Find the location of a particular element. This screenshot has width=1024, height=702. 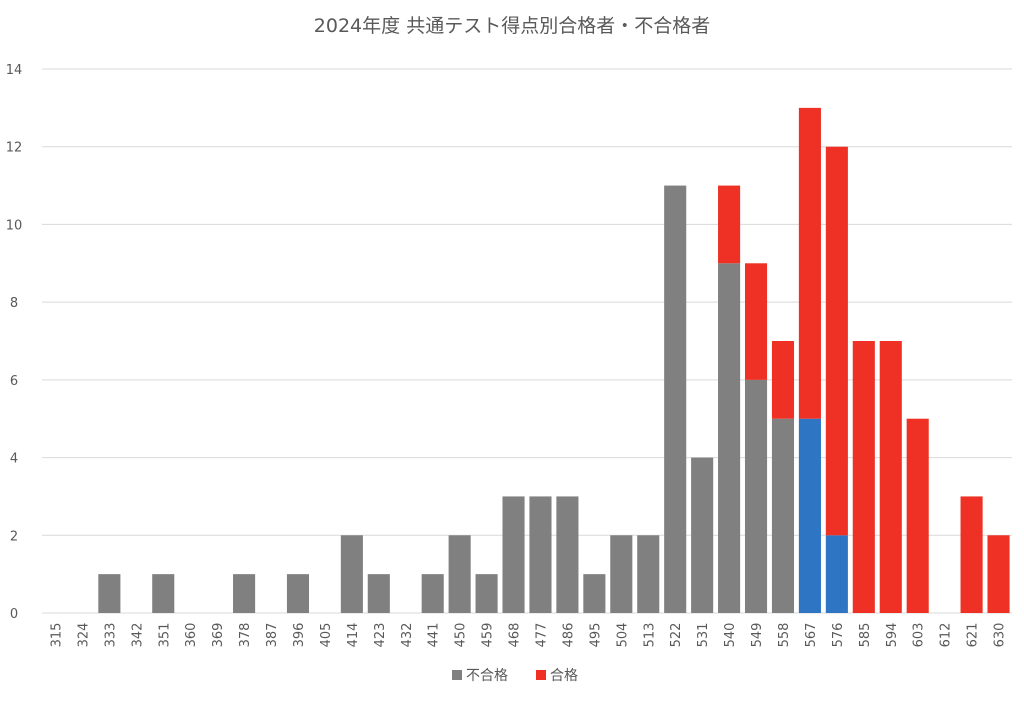

y-axis-ticks: 0 2 4 6 8 10 12 14 is located at coordinates (14, 342).